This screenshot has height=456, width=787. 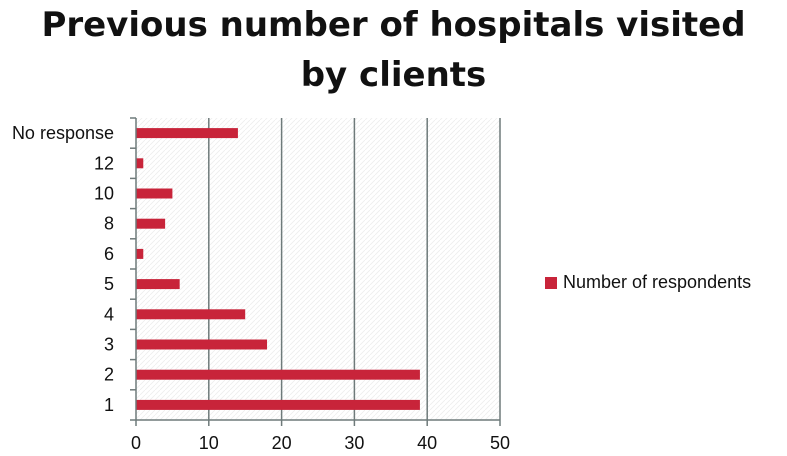 What do you see at coordinates (104, 194) in the screenshot?
I see `y-tick-label: 10` at bounding box center [104, 194].